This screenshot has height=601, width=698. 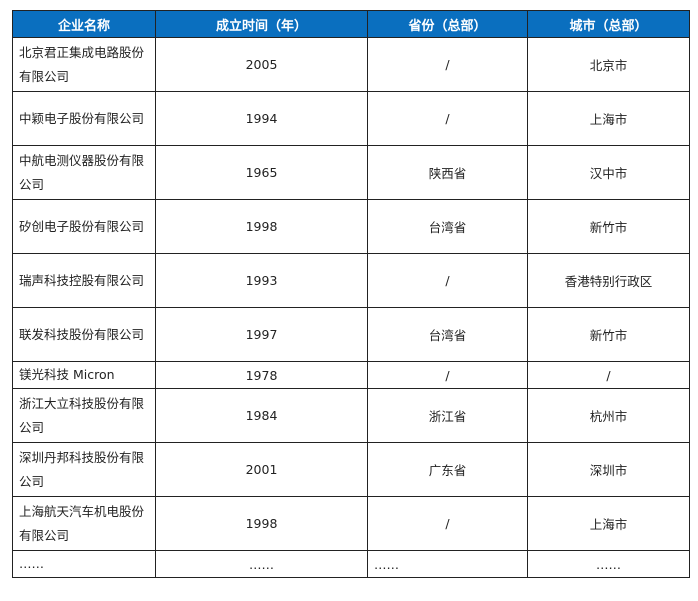 I want to click on table-row: 北京君正集成电路股份有限公司 2005/北京市, so click(x=351, y=64).